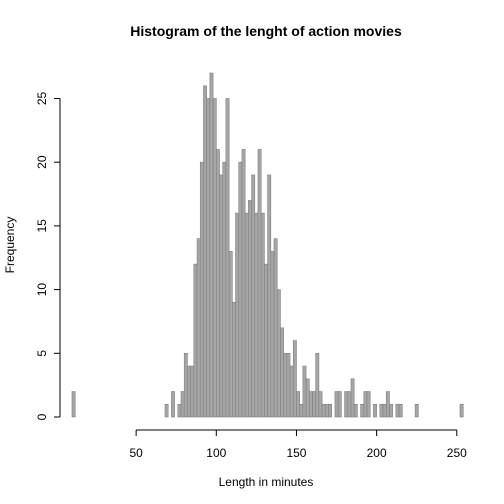 The width and height of the screenshot is (504, 504). Describe the element at coordinates (48, 255) in the screenshot. I see `y-axis: 0 5 10 15 20 25` at that location.